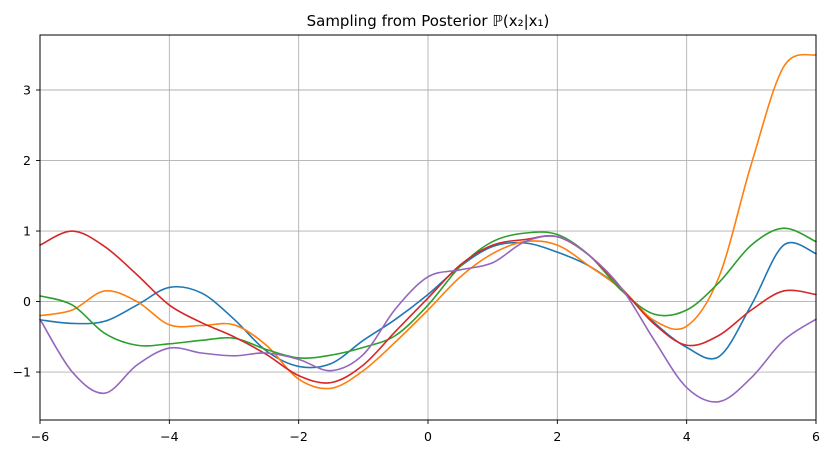  Describe the element at coordinates (298, 436) in the screenshot. I see `x-tick-label: −2` at that location.